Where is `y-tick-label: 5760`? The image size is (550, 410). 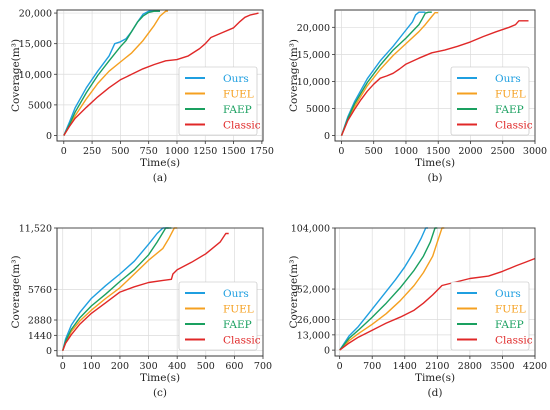
y-tick-label: 5760 is located at coordinates (40, 290).